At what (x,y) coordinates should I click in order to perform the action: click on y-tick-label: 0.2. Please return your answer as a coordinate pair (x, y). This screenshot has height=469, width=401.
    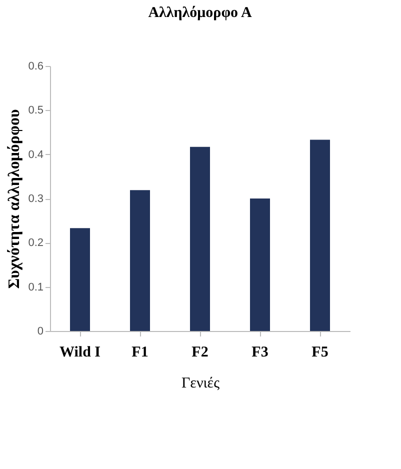
    Looking at the image, I should click on (36, 243).